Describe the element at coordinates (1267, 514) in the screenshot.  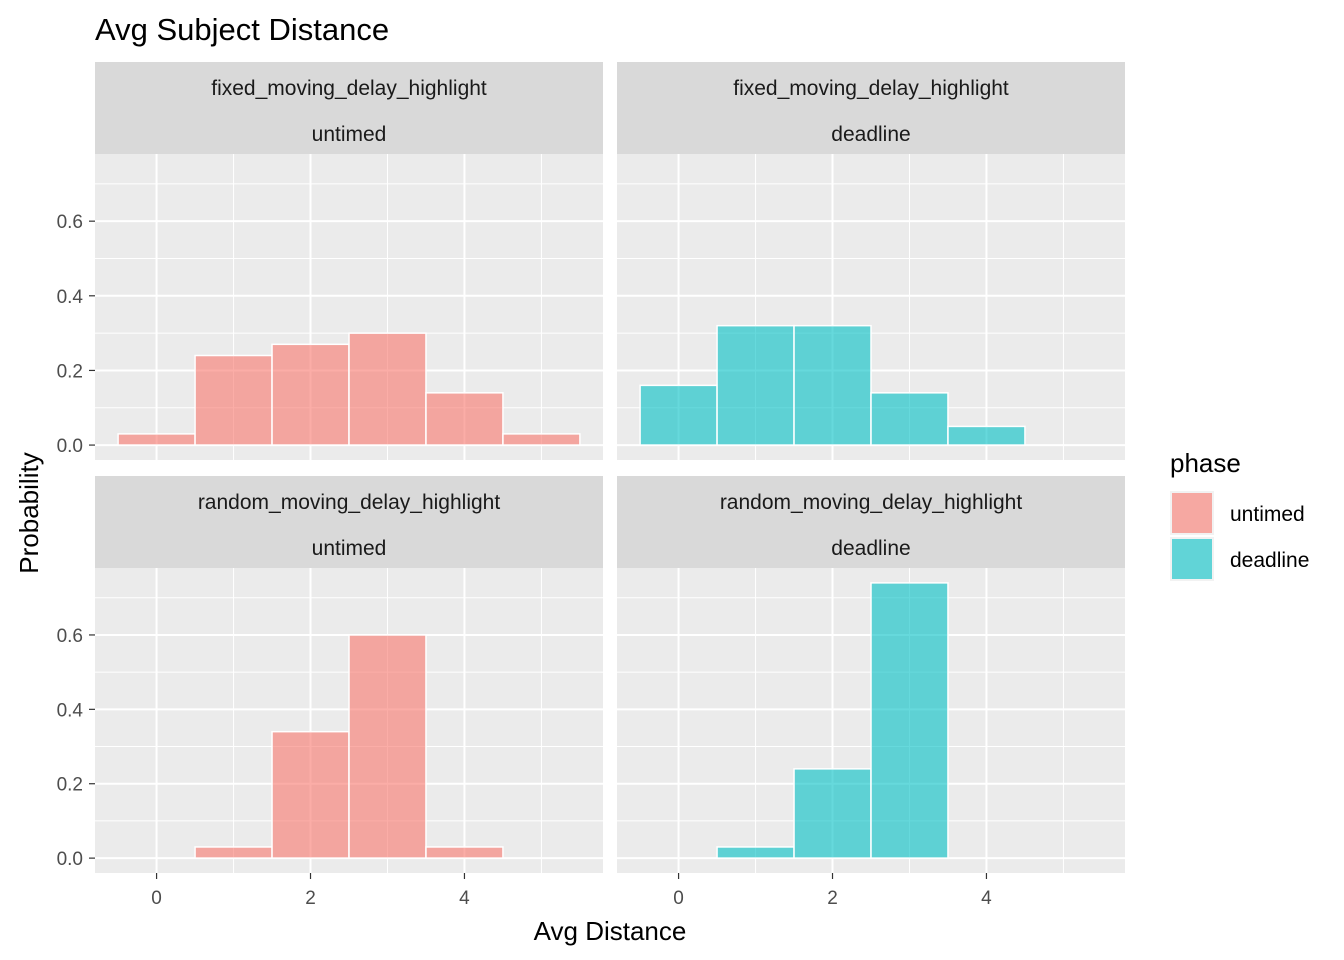
I see `legend-entry-label: untimed` at that location.